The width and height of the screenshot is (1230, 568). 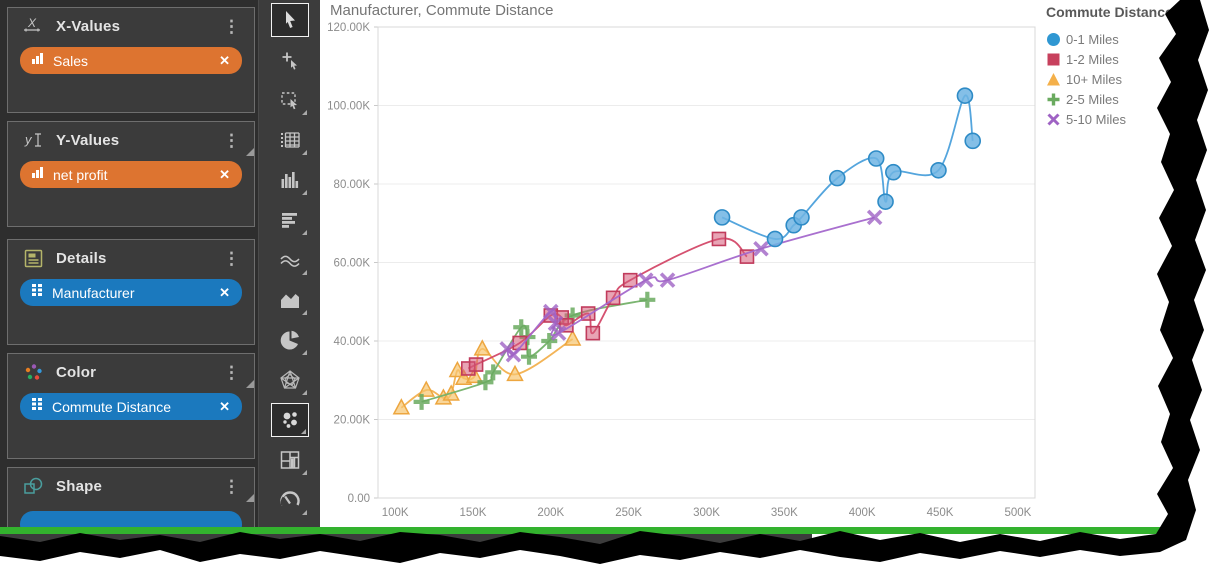 I want to click on chart-type-toolbar, so click(x=289, y=264).